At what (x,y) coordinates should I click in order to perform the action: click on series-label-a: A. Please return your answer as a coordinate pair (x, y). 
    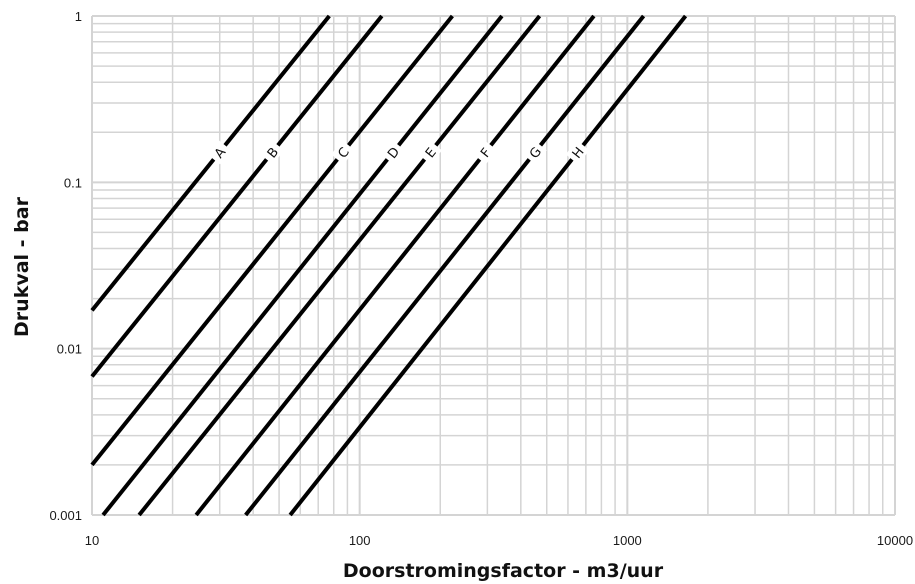
    Looking at the image, I should click on (219, 152).